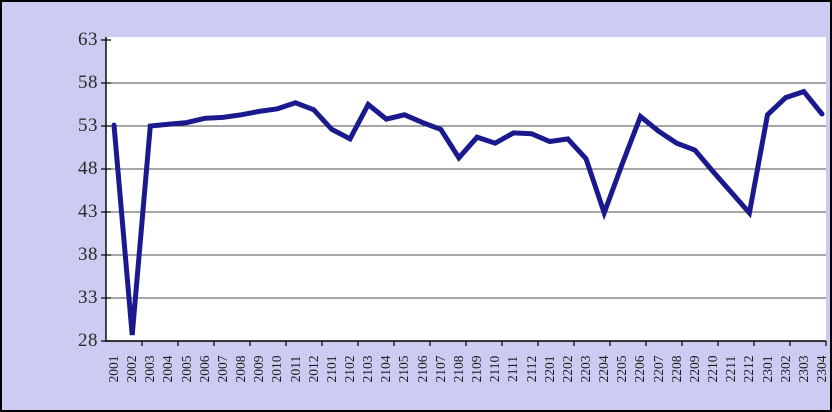 The height and width of the screenshot is (412, 832). I want to click on x-tick-label: 2012, so click(313, 369).